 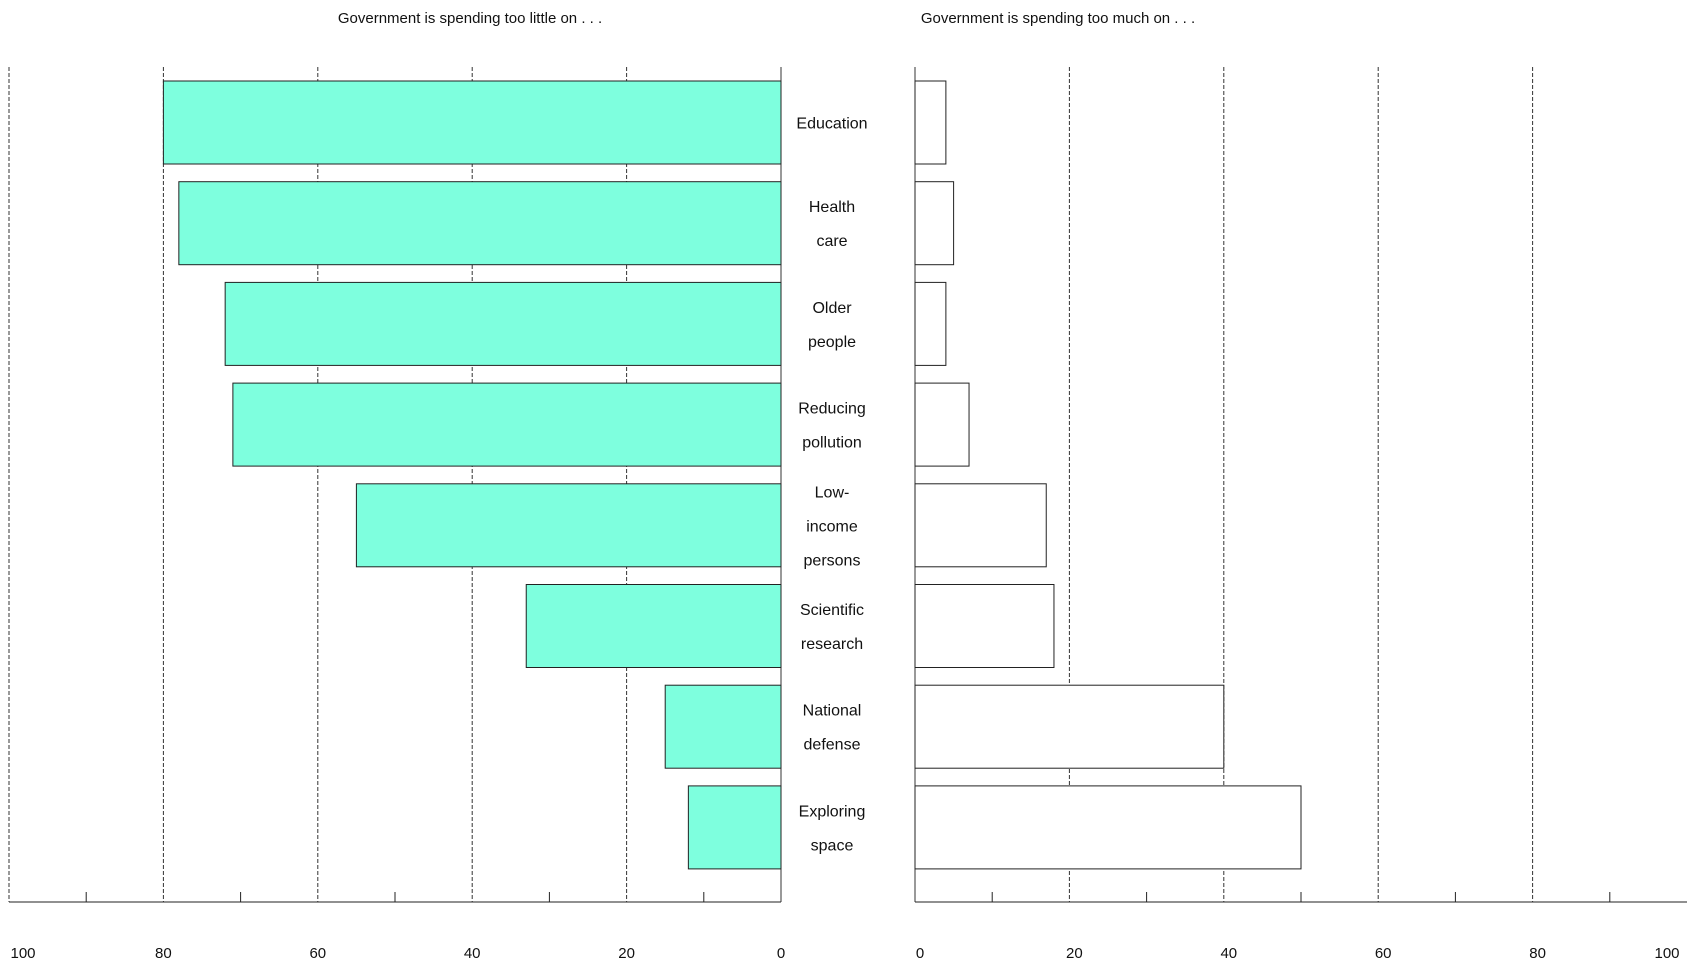 I want to click on category-label: Reducing, so click(x=832, y=409).